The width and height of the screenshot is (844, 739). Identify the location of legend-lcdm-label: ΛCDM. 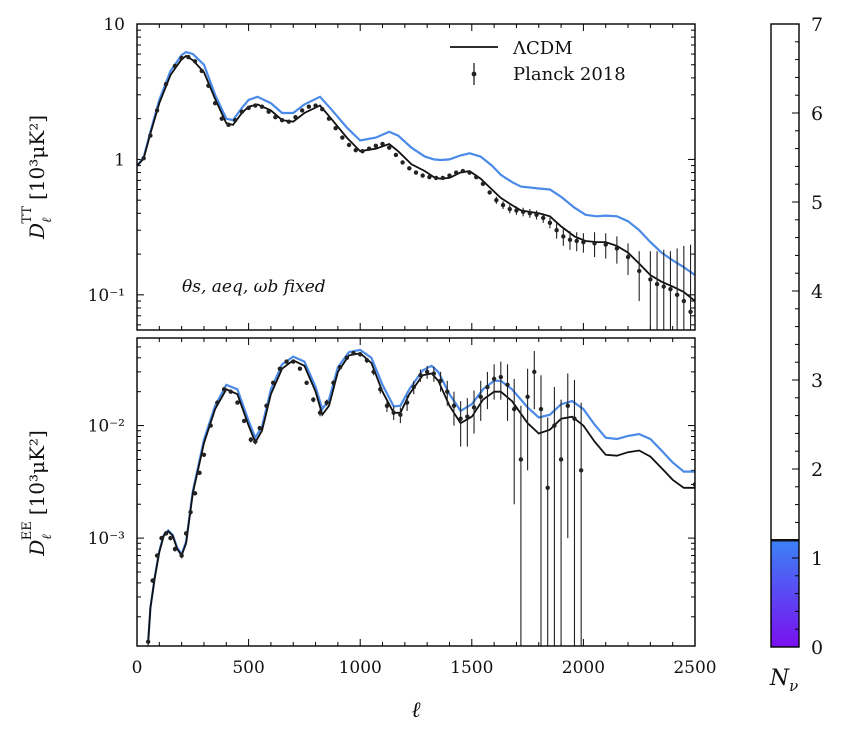
(542, 48).